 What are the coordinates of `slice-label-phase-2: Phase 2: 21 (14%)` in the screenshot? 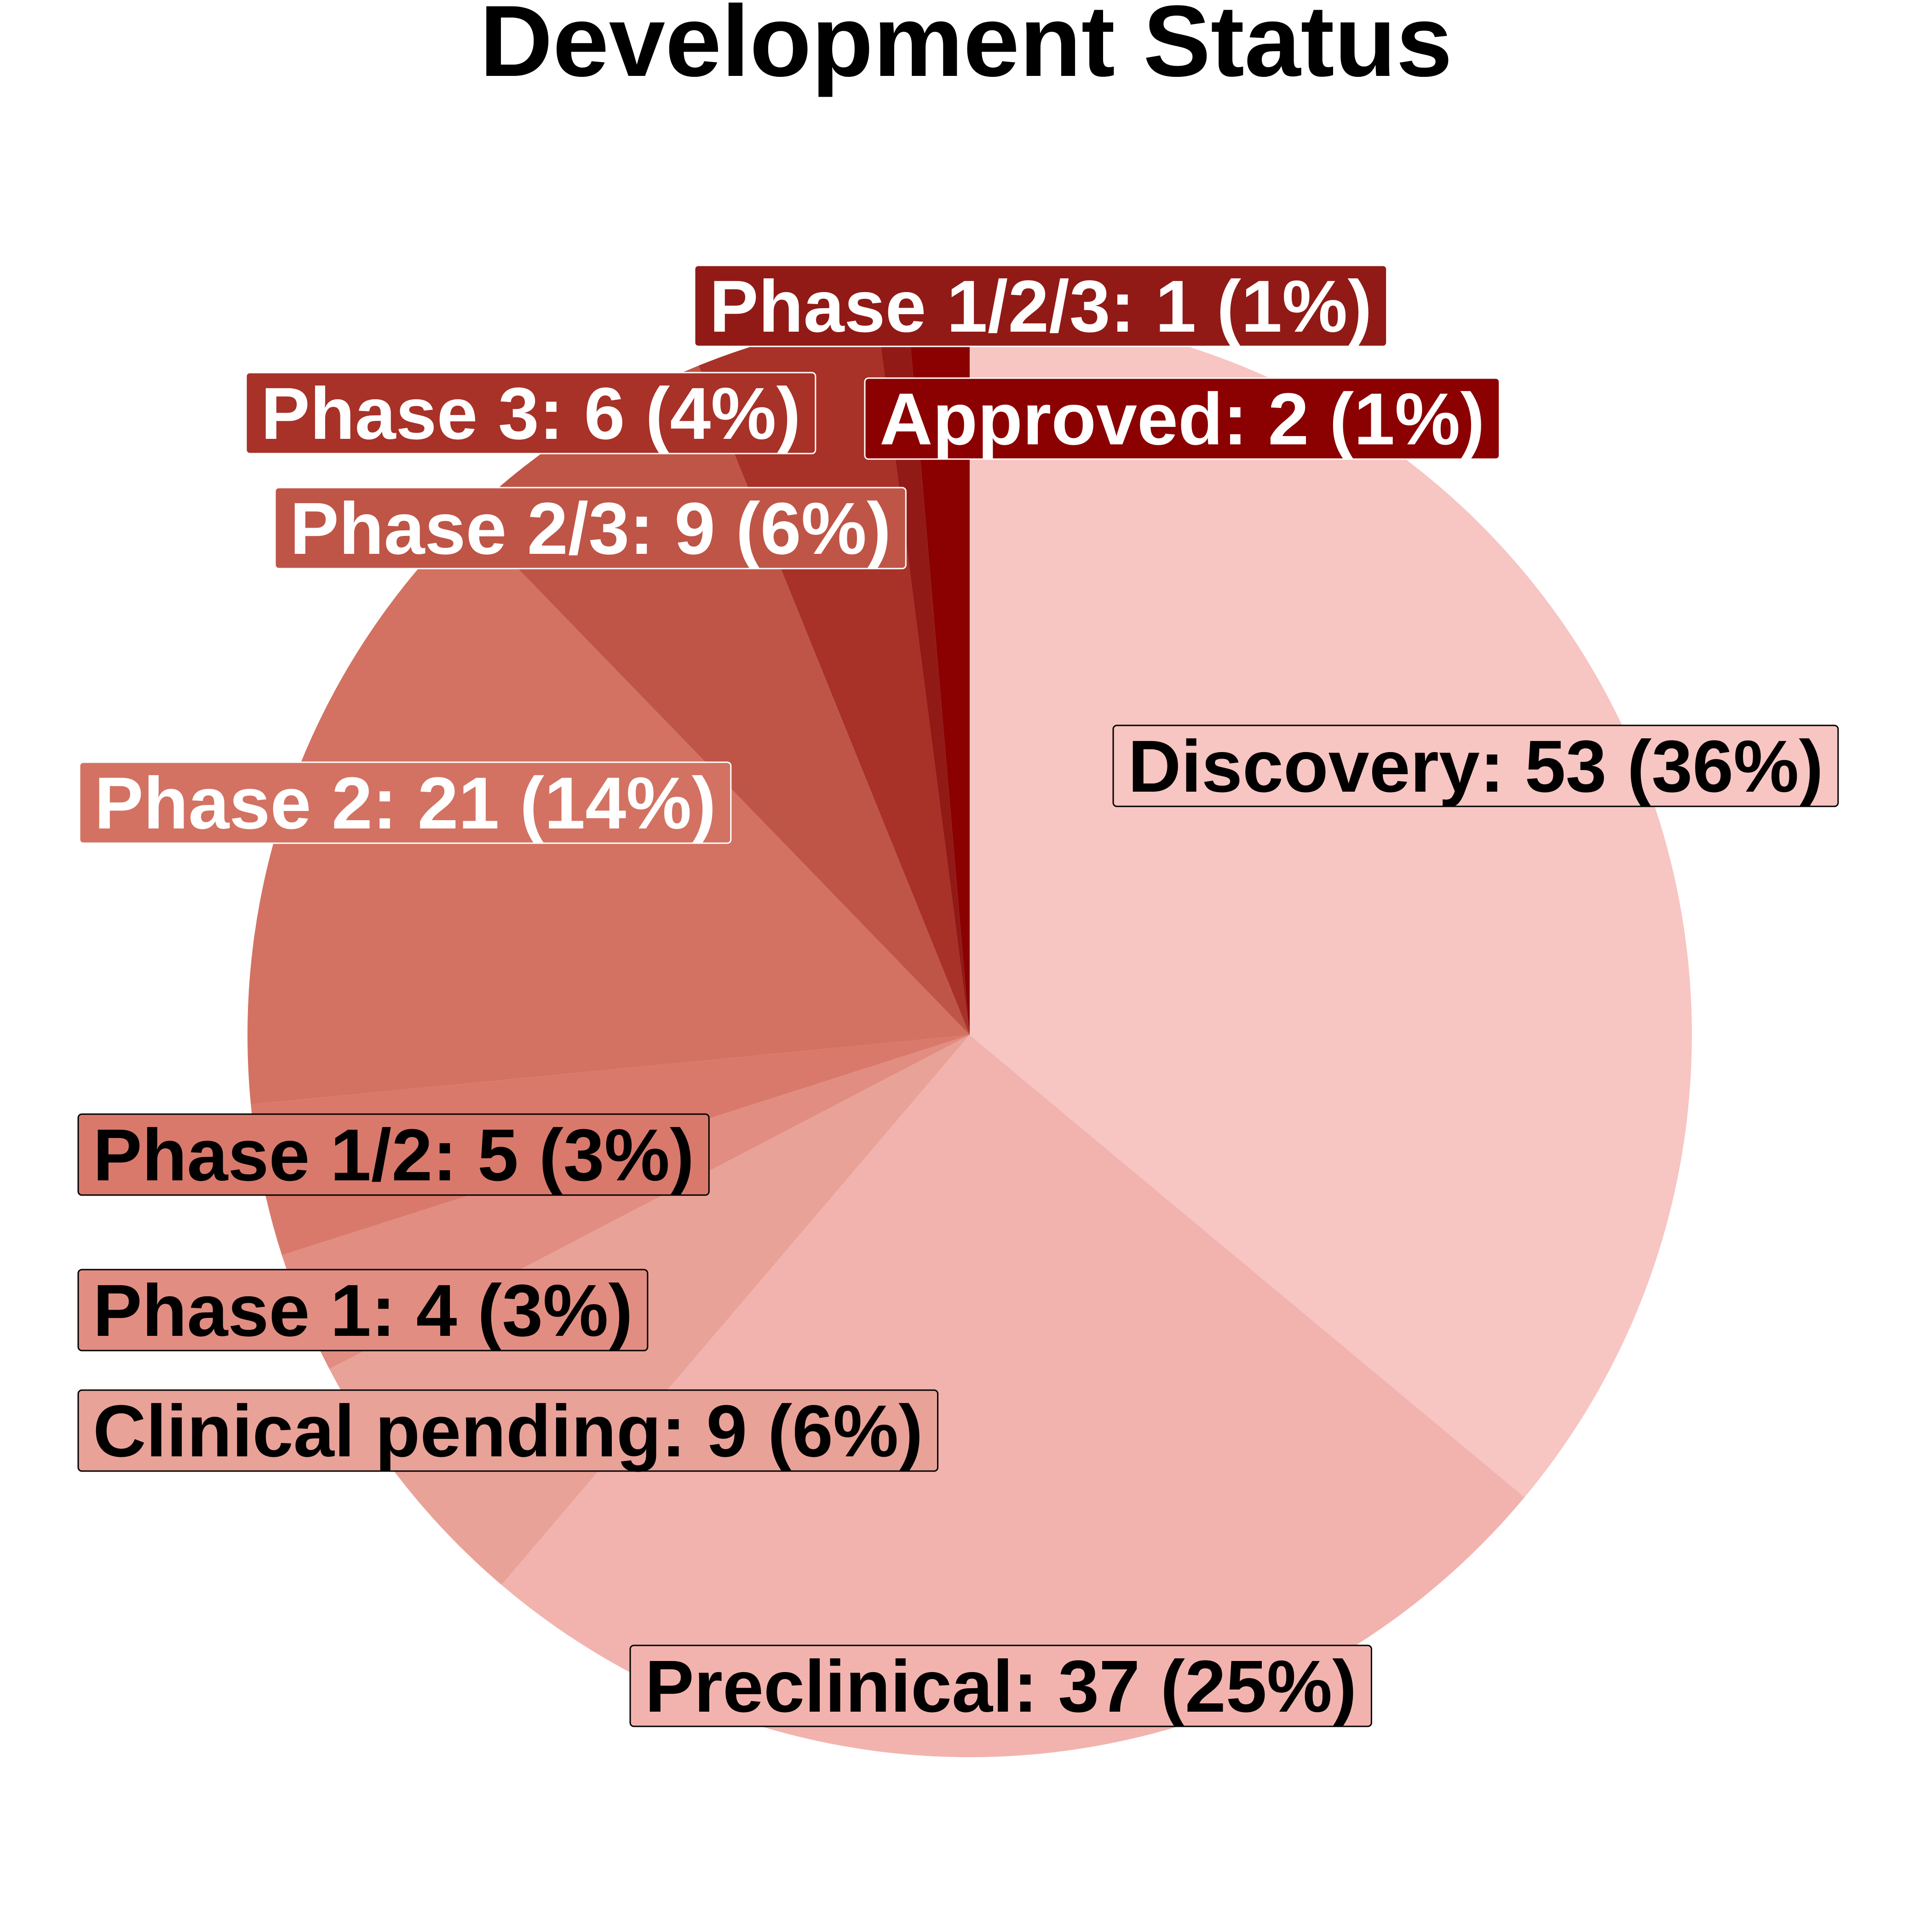 It's located at (405, 802).